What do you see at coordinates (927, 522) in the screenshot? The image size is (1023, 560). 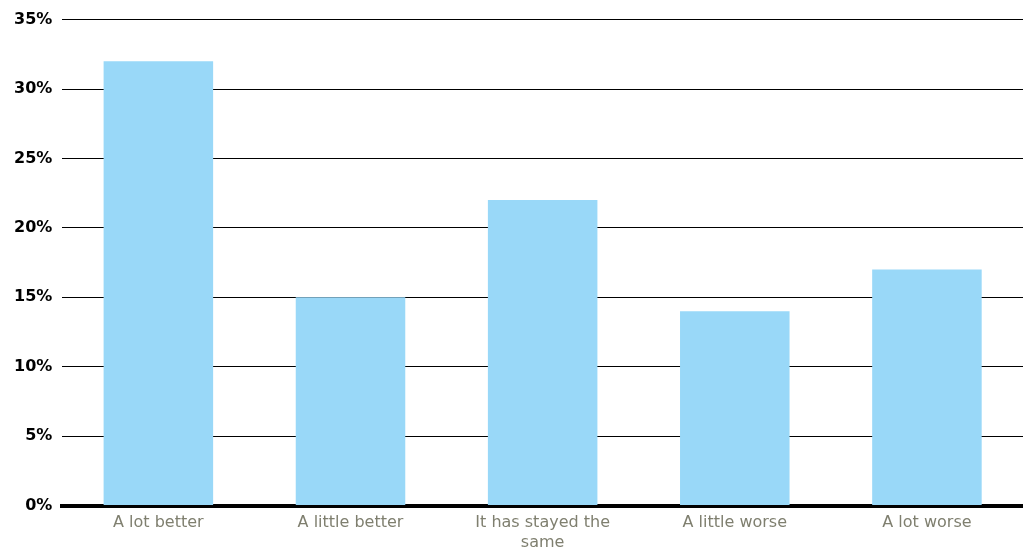 I see `x-tick-label: A lot worse` at bounding box center [927, 522].